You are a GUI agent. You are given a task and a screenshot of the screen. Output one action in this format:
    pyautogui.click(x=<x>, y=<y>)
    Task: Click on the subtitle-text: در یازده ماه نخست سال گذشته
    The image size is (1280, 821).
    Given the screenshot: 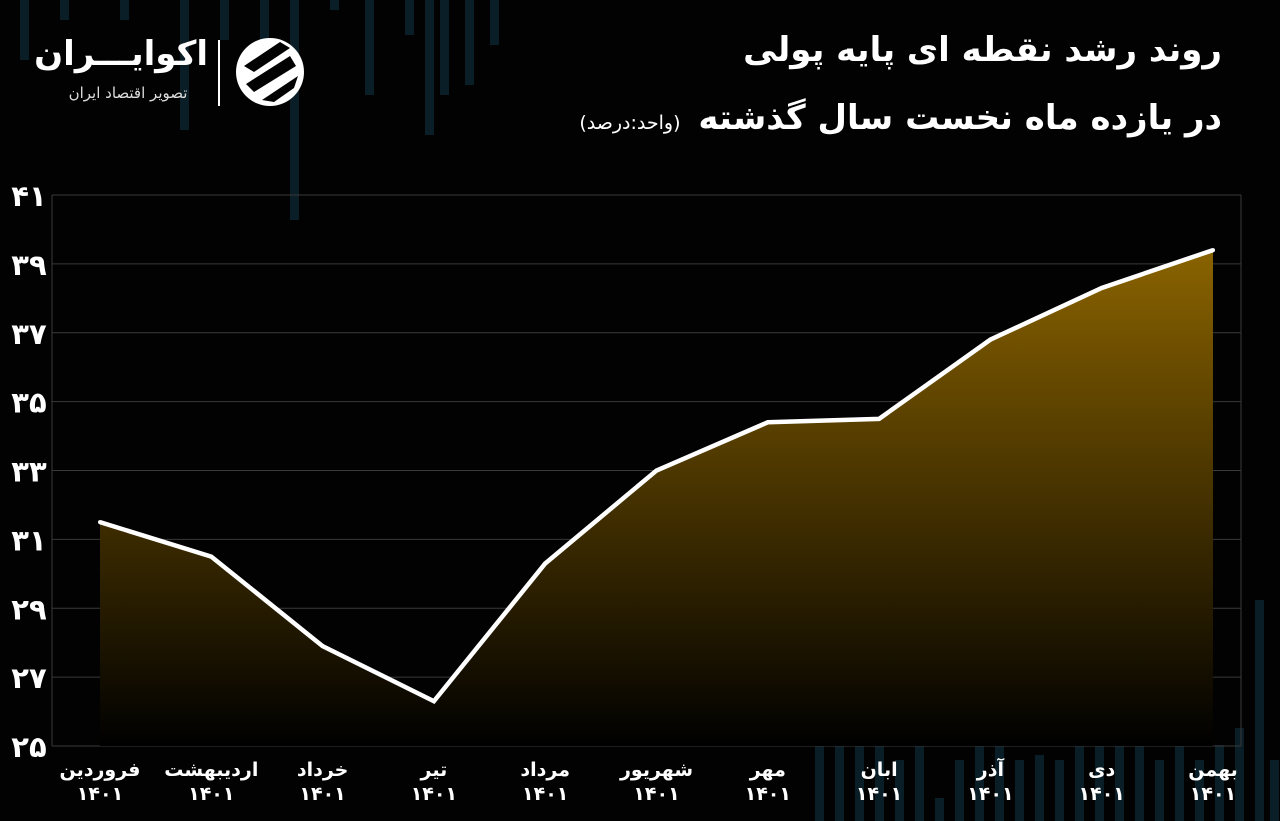 What is the action you would take?
    pyautogui.click(x=960, y=118)
    